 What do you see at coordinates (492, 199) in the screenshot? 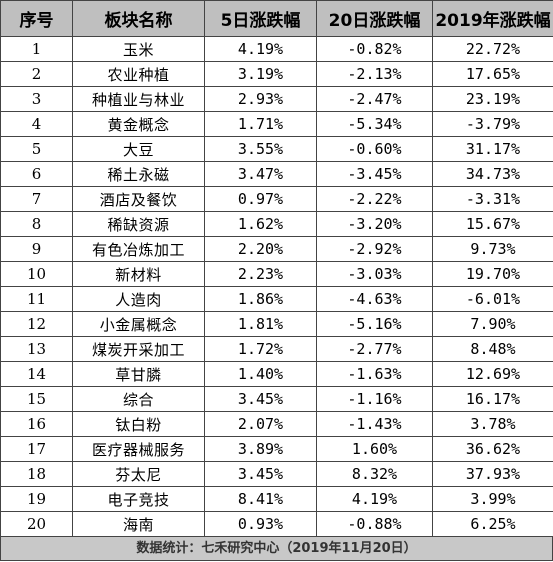
I see `change-2019-cell: -3.31%` at bounding box center [492, 199].